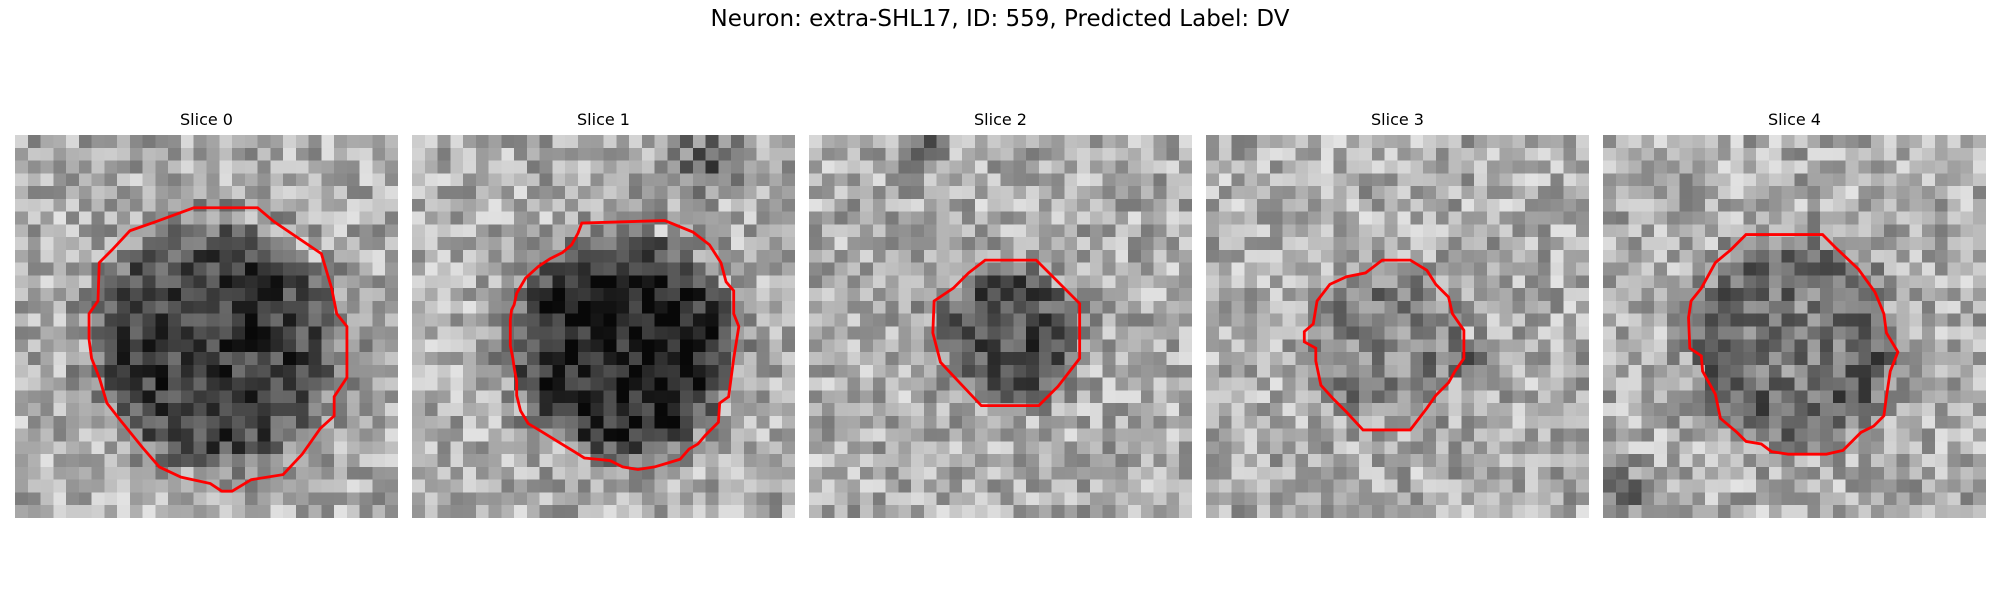  I want to click on slice-title-0: Slice 0, so click(206, 119).